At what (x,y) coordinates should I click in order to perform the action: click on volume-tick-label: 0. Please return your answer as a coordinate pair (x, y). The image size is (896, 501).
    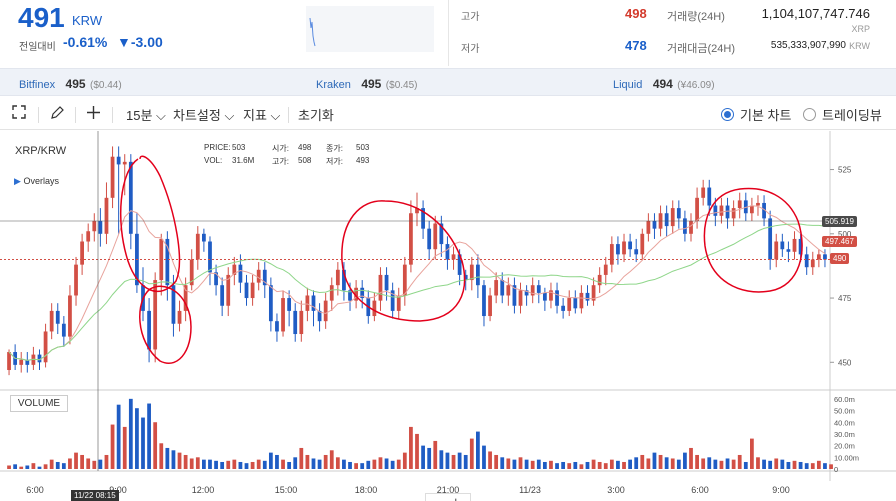
    Looking at the image, I should click on (836, 469).